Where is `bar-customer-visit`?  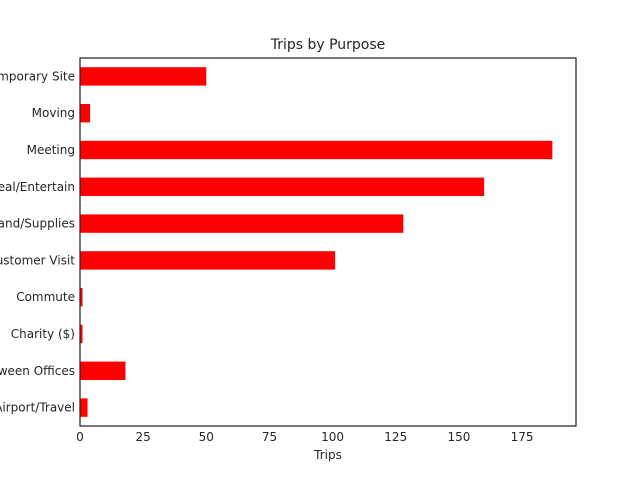
bar-customer-visit is located at coordinates (208, 260).